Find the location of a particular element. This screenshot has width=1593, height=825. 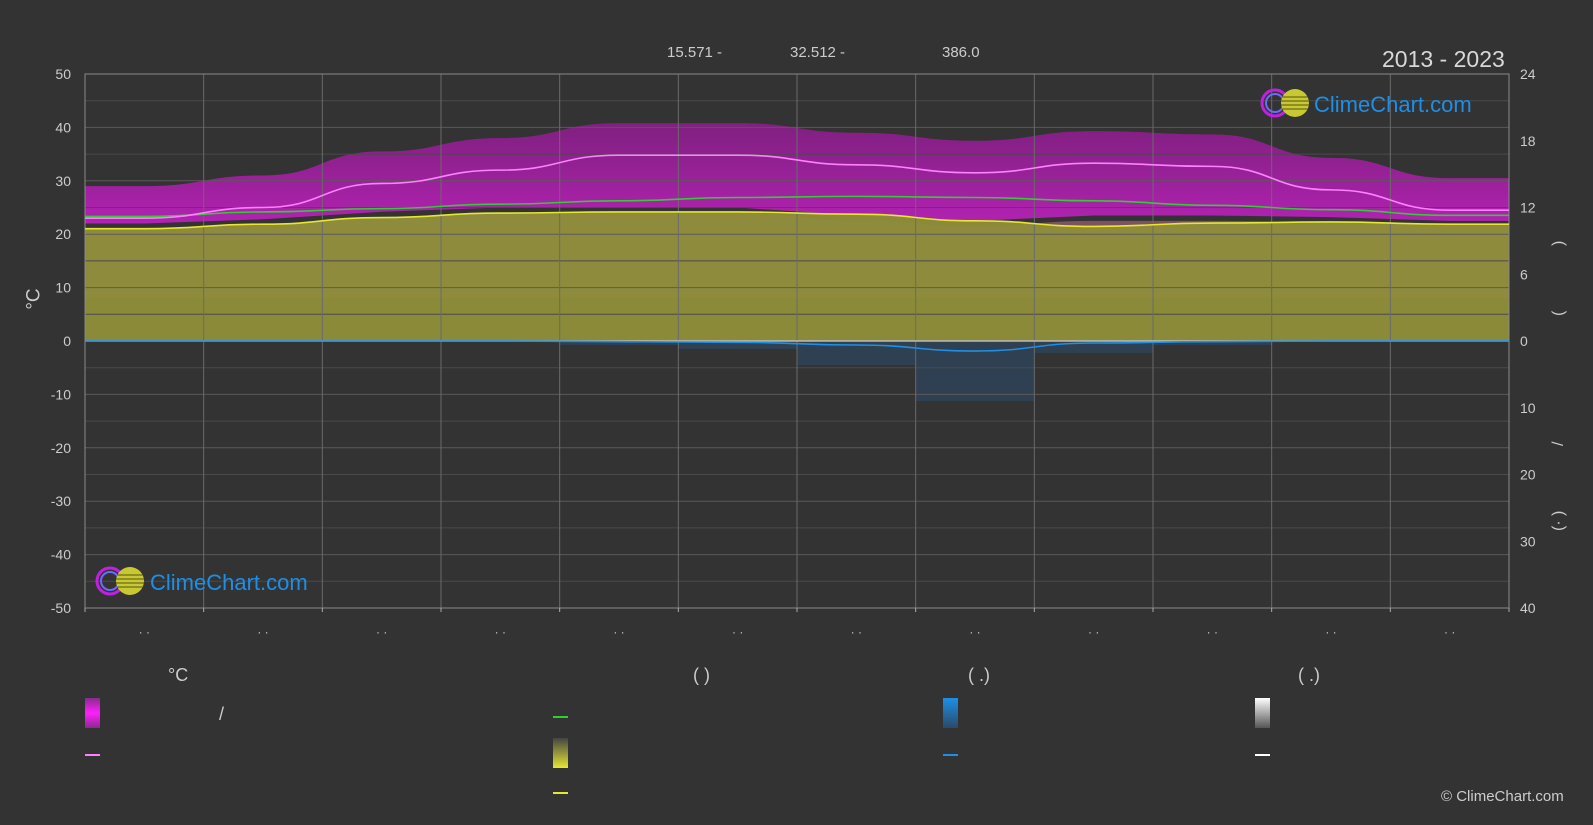

left-tick-label: 50 is located at coordinates (63, 74).